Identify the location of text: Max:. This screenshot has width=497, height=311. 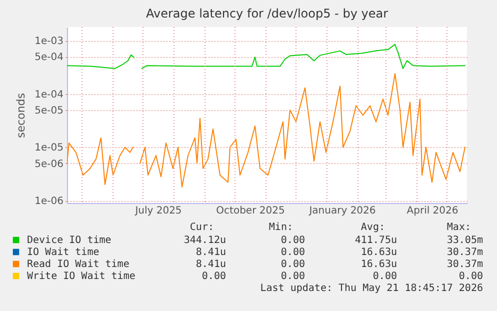
(458, 227).